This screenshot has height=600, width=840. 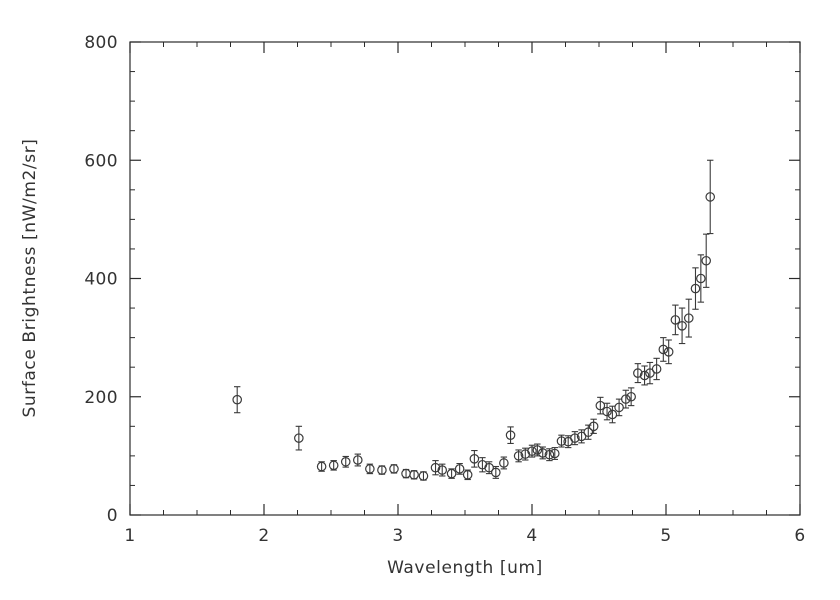 What do you see at coordinates (101, 161) in the screenshot?
I see `y-tick-label: 600` at bounding box center [101, 161].